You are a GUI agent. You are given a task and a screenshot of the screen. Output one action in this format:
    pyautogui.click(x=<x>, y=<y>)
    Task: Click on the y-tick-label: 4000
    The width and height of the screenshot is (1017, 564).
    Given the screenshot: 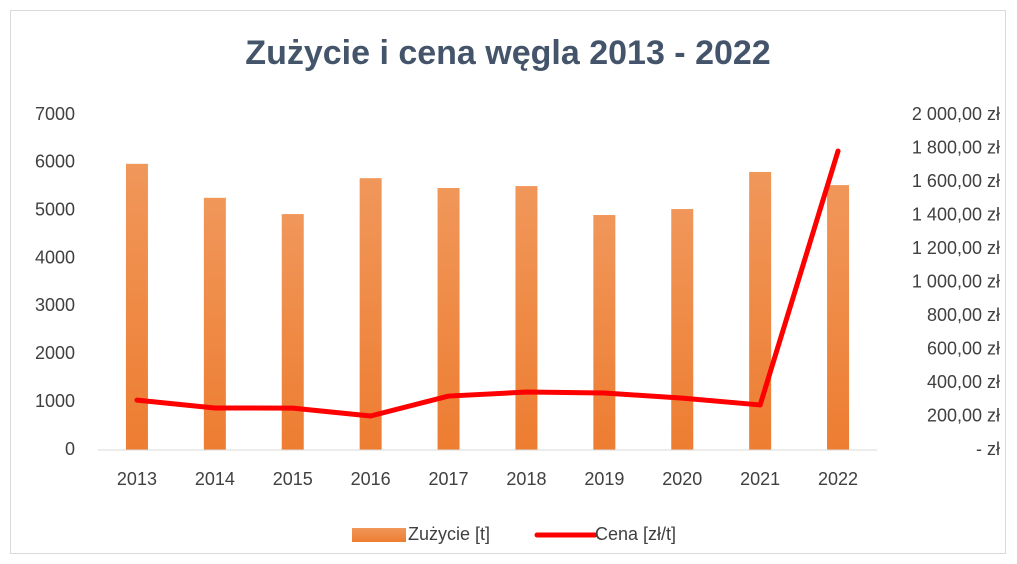 What is the action you would take?
    pyautogui.click(x=55, y=257)
    